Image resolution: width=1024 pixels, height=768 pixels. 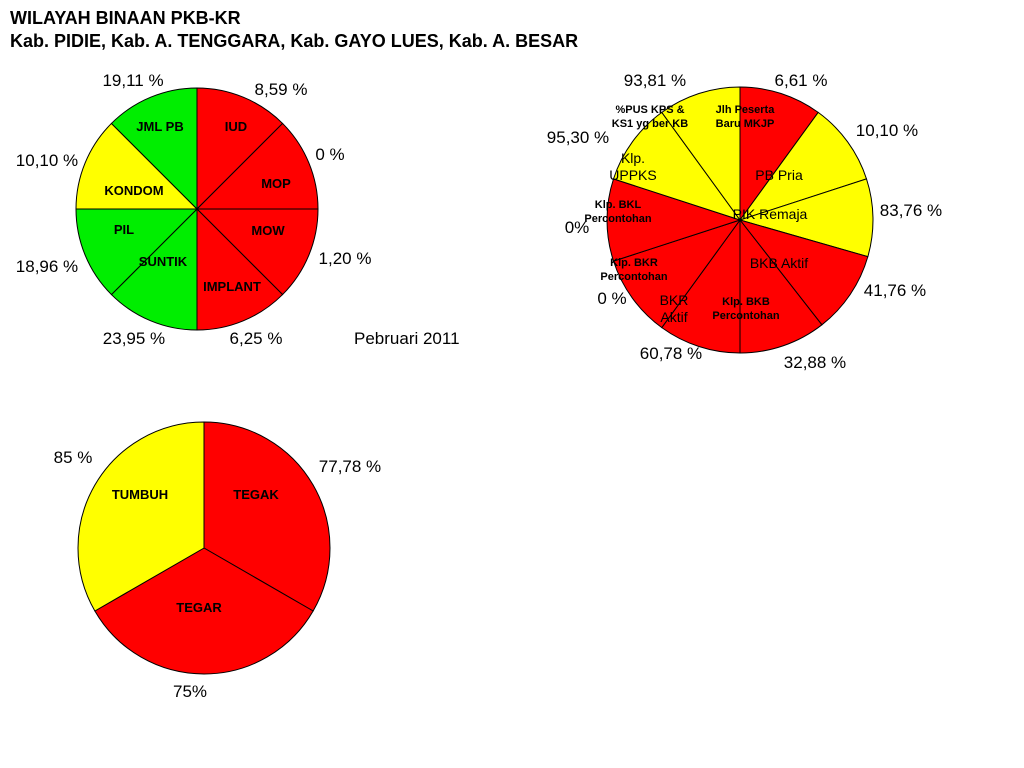 What do you see at coordinates (140, 494) in the screenshot?
I see `slice-label: TUMBUH` at bounding box center [140, 494].